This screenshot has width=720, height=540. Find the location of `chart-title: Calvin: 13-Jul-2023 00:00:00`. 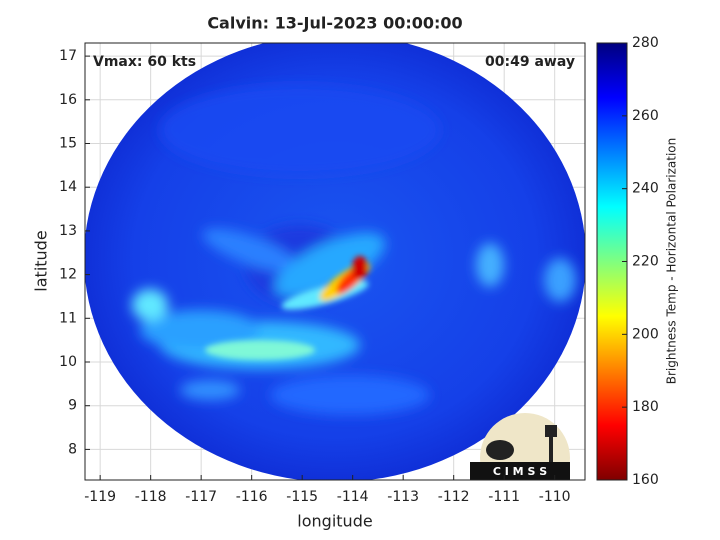

chart-title: Calvin: 13-Jul-2023 00:00:00 is located at coordinates (334, 23).